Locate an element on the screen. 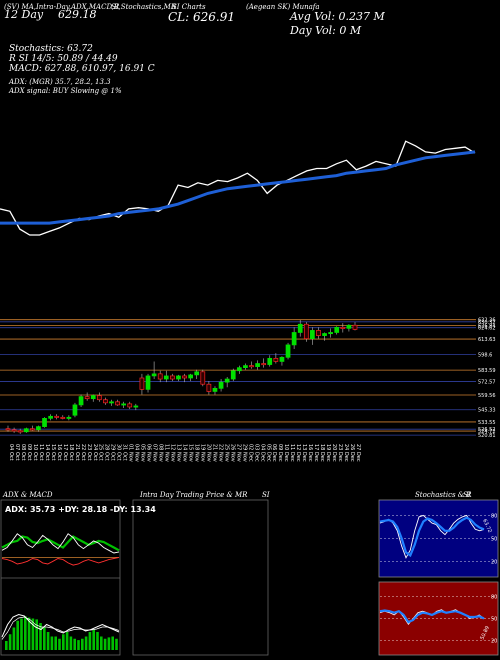  date-tick-label: 19 Nov is located at coordinates (202, 453).